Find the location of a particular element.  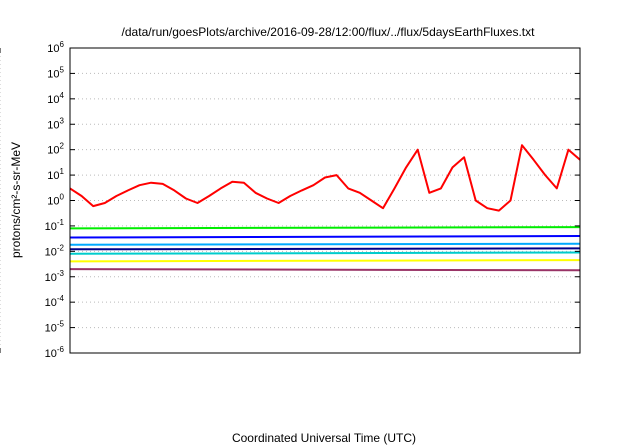

y-tick-label: 10⁴ is located at coordinates (55, 98).